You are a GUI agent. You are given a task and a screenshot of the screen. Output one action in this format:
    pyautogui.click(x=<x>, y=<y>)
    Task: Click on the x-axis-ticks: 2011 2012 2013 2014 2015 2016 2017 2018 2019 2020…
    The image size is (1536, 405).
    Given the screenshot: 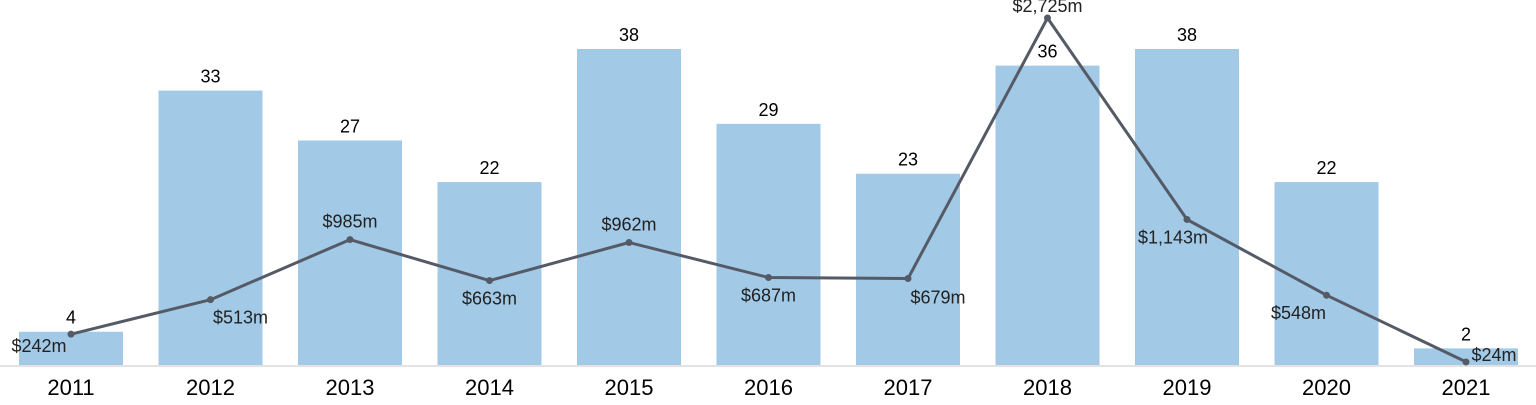 What is the action you would take?
    pyautogui.click(x=768, y=387)
    